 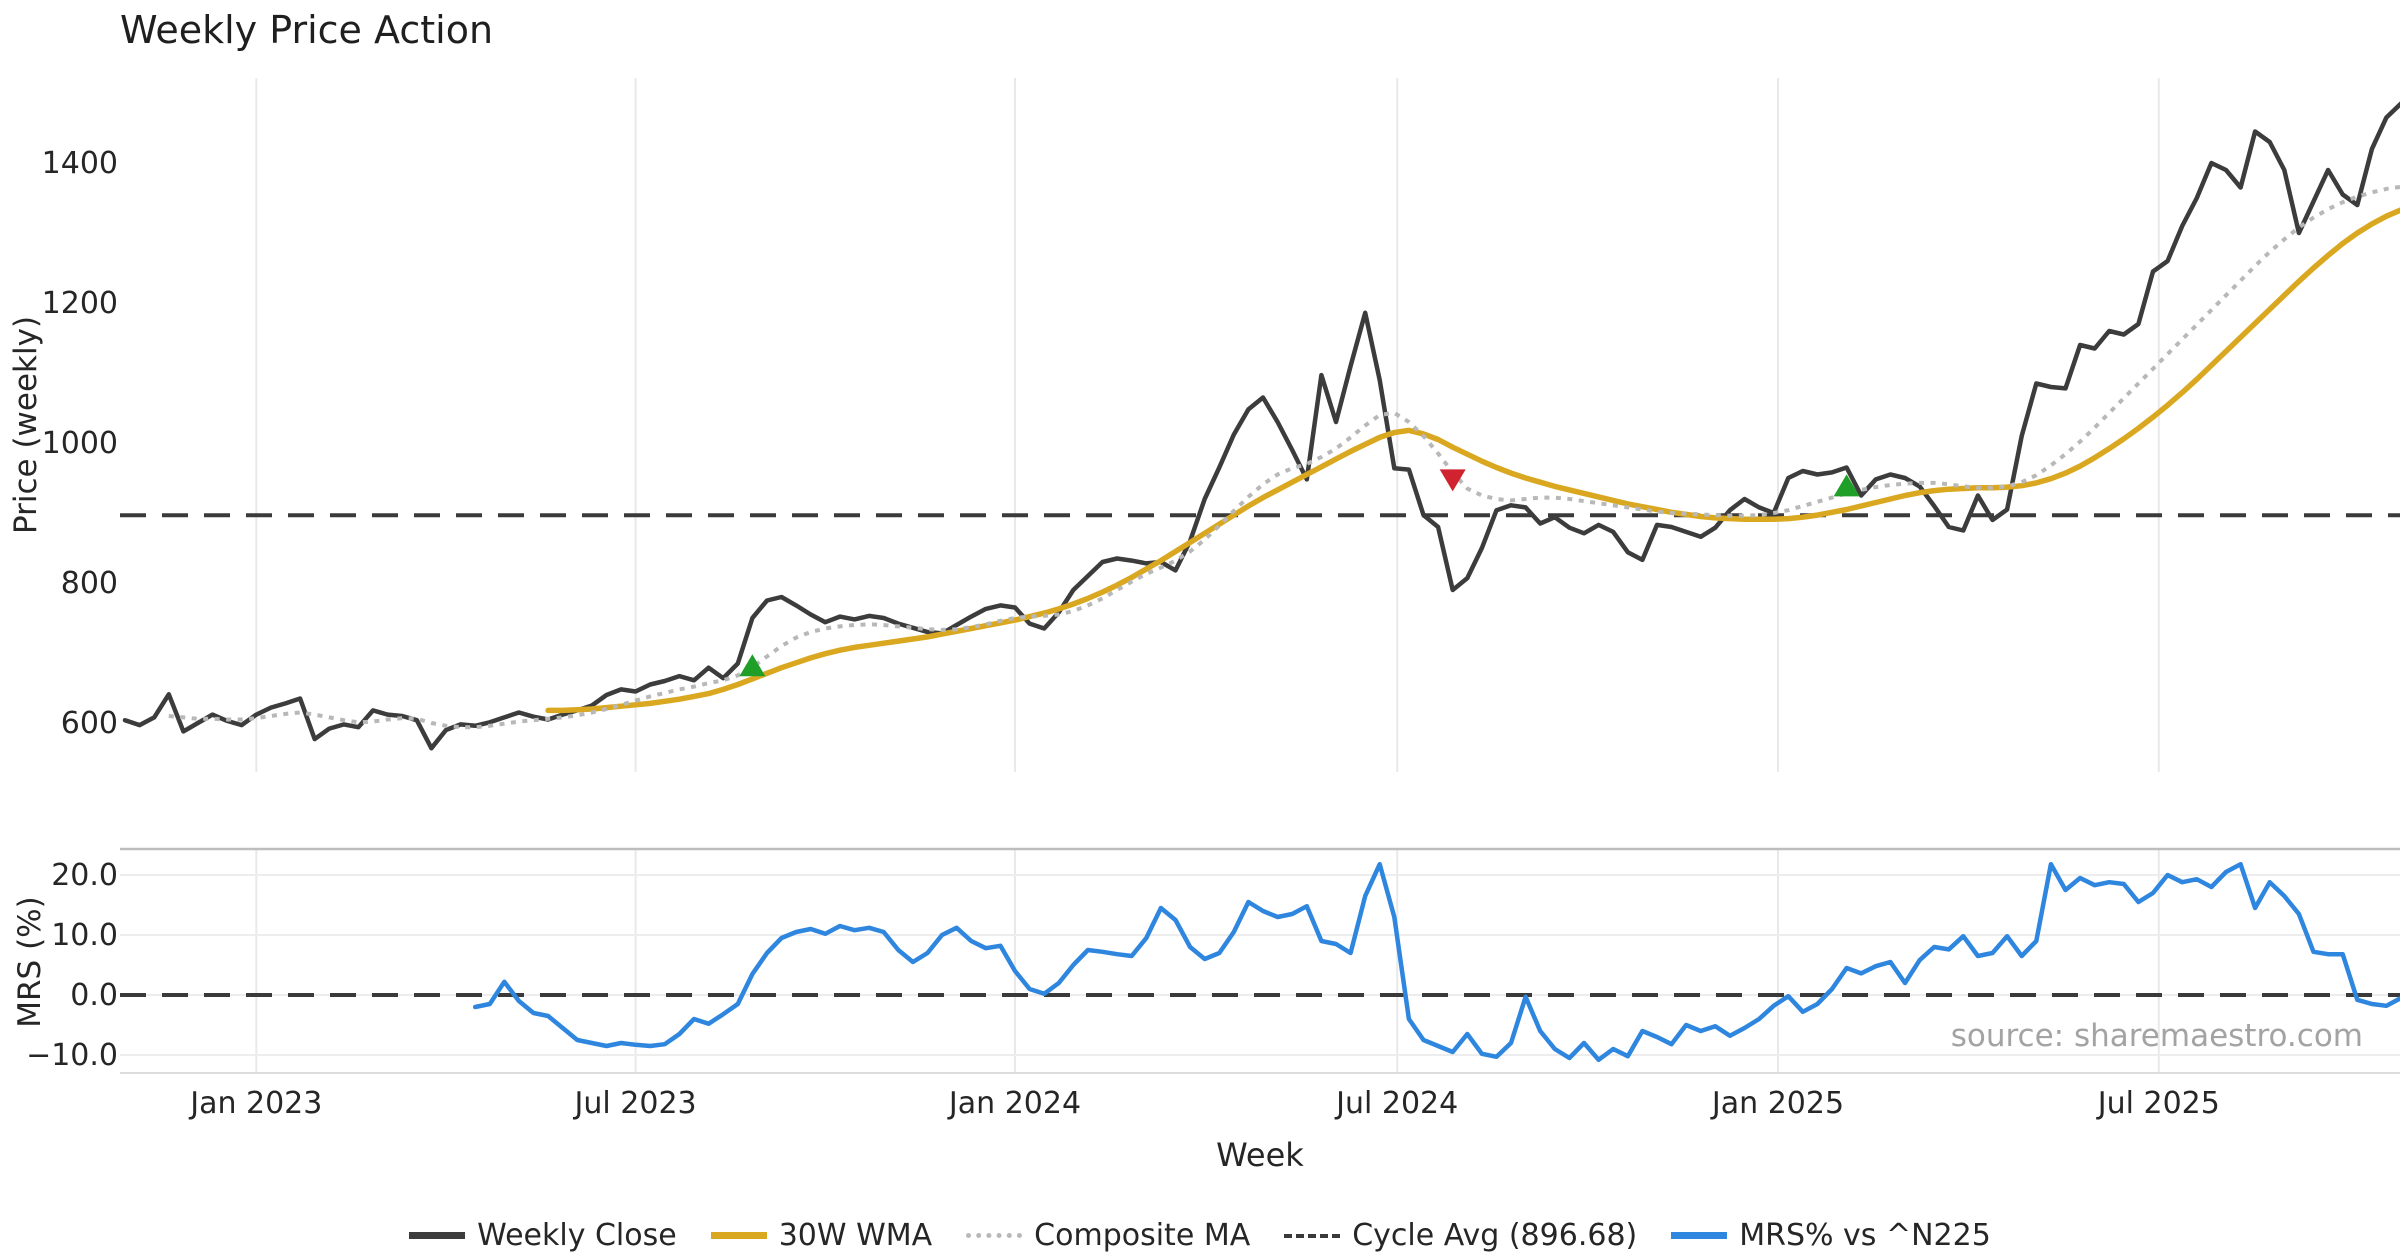 I want to click on legend-item-30w-wma: 30W WMA, so click(x=821, y=1235).